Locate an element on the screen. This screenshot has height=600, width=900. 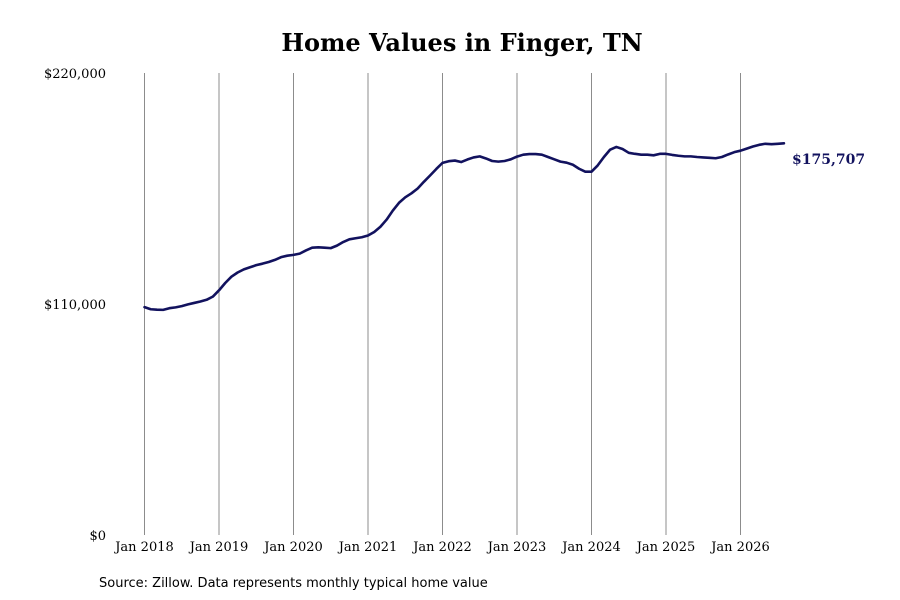
x-tick-label: Jan 2021 is located at coordinates (367, 547).